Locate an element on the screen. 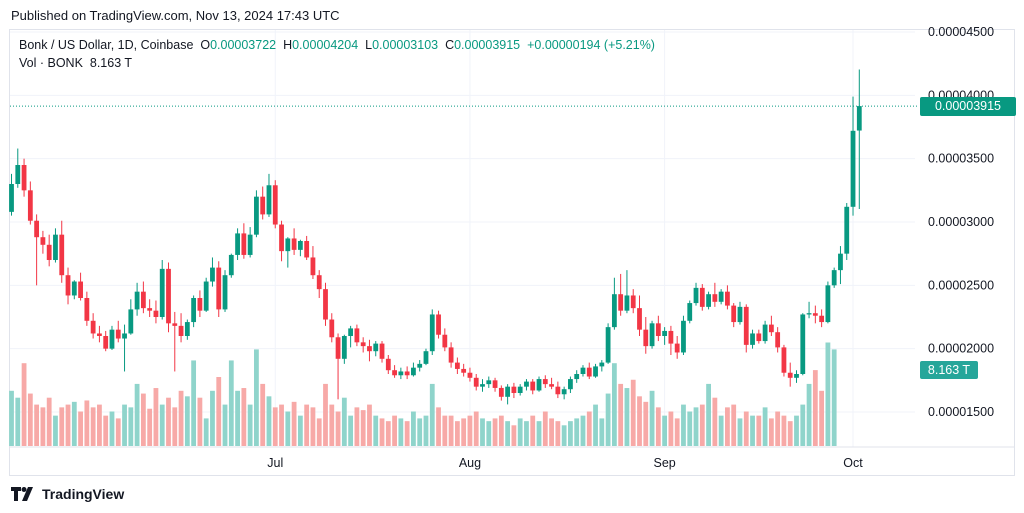  y-tick-label: 0.00003000 is located at coordinates (961, 222).